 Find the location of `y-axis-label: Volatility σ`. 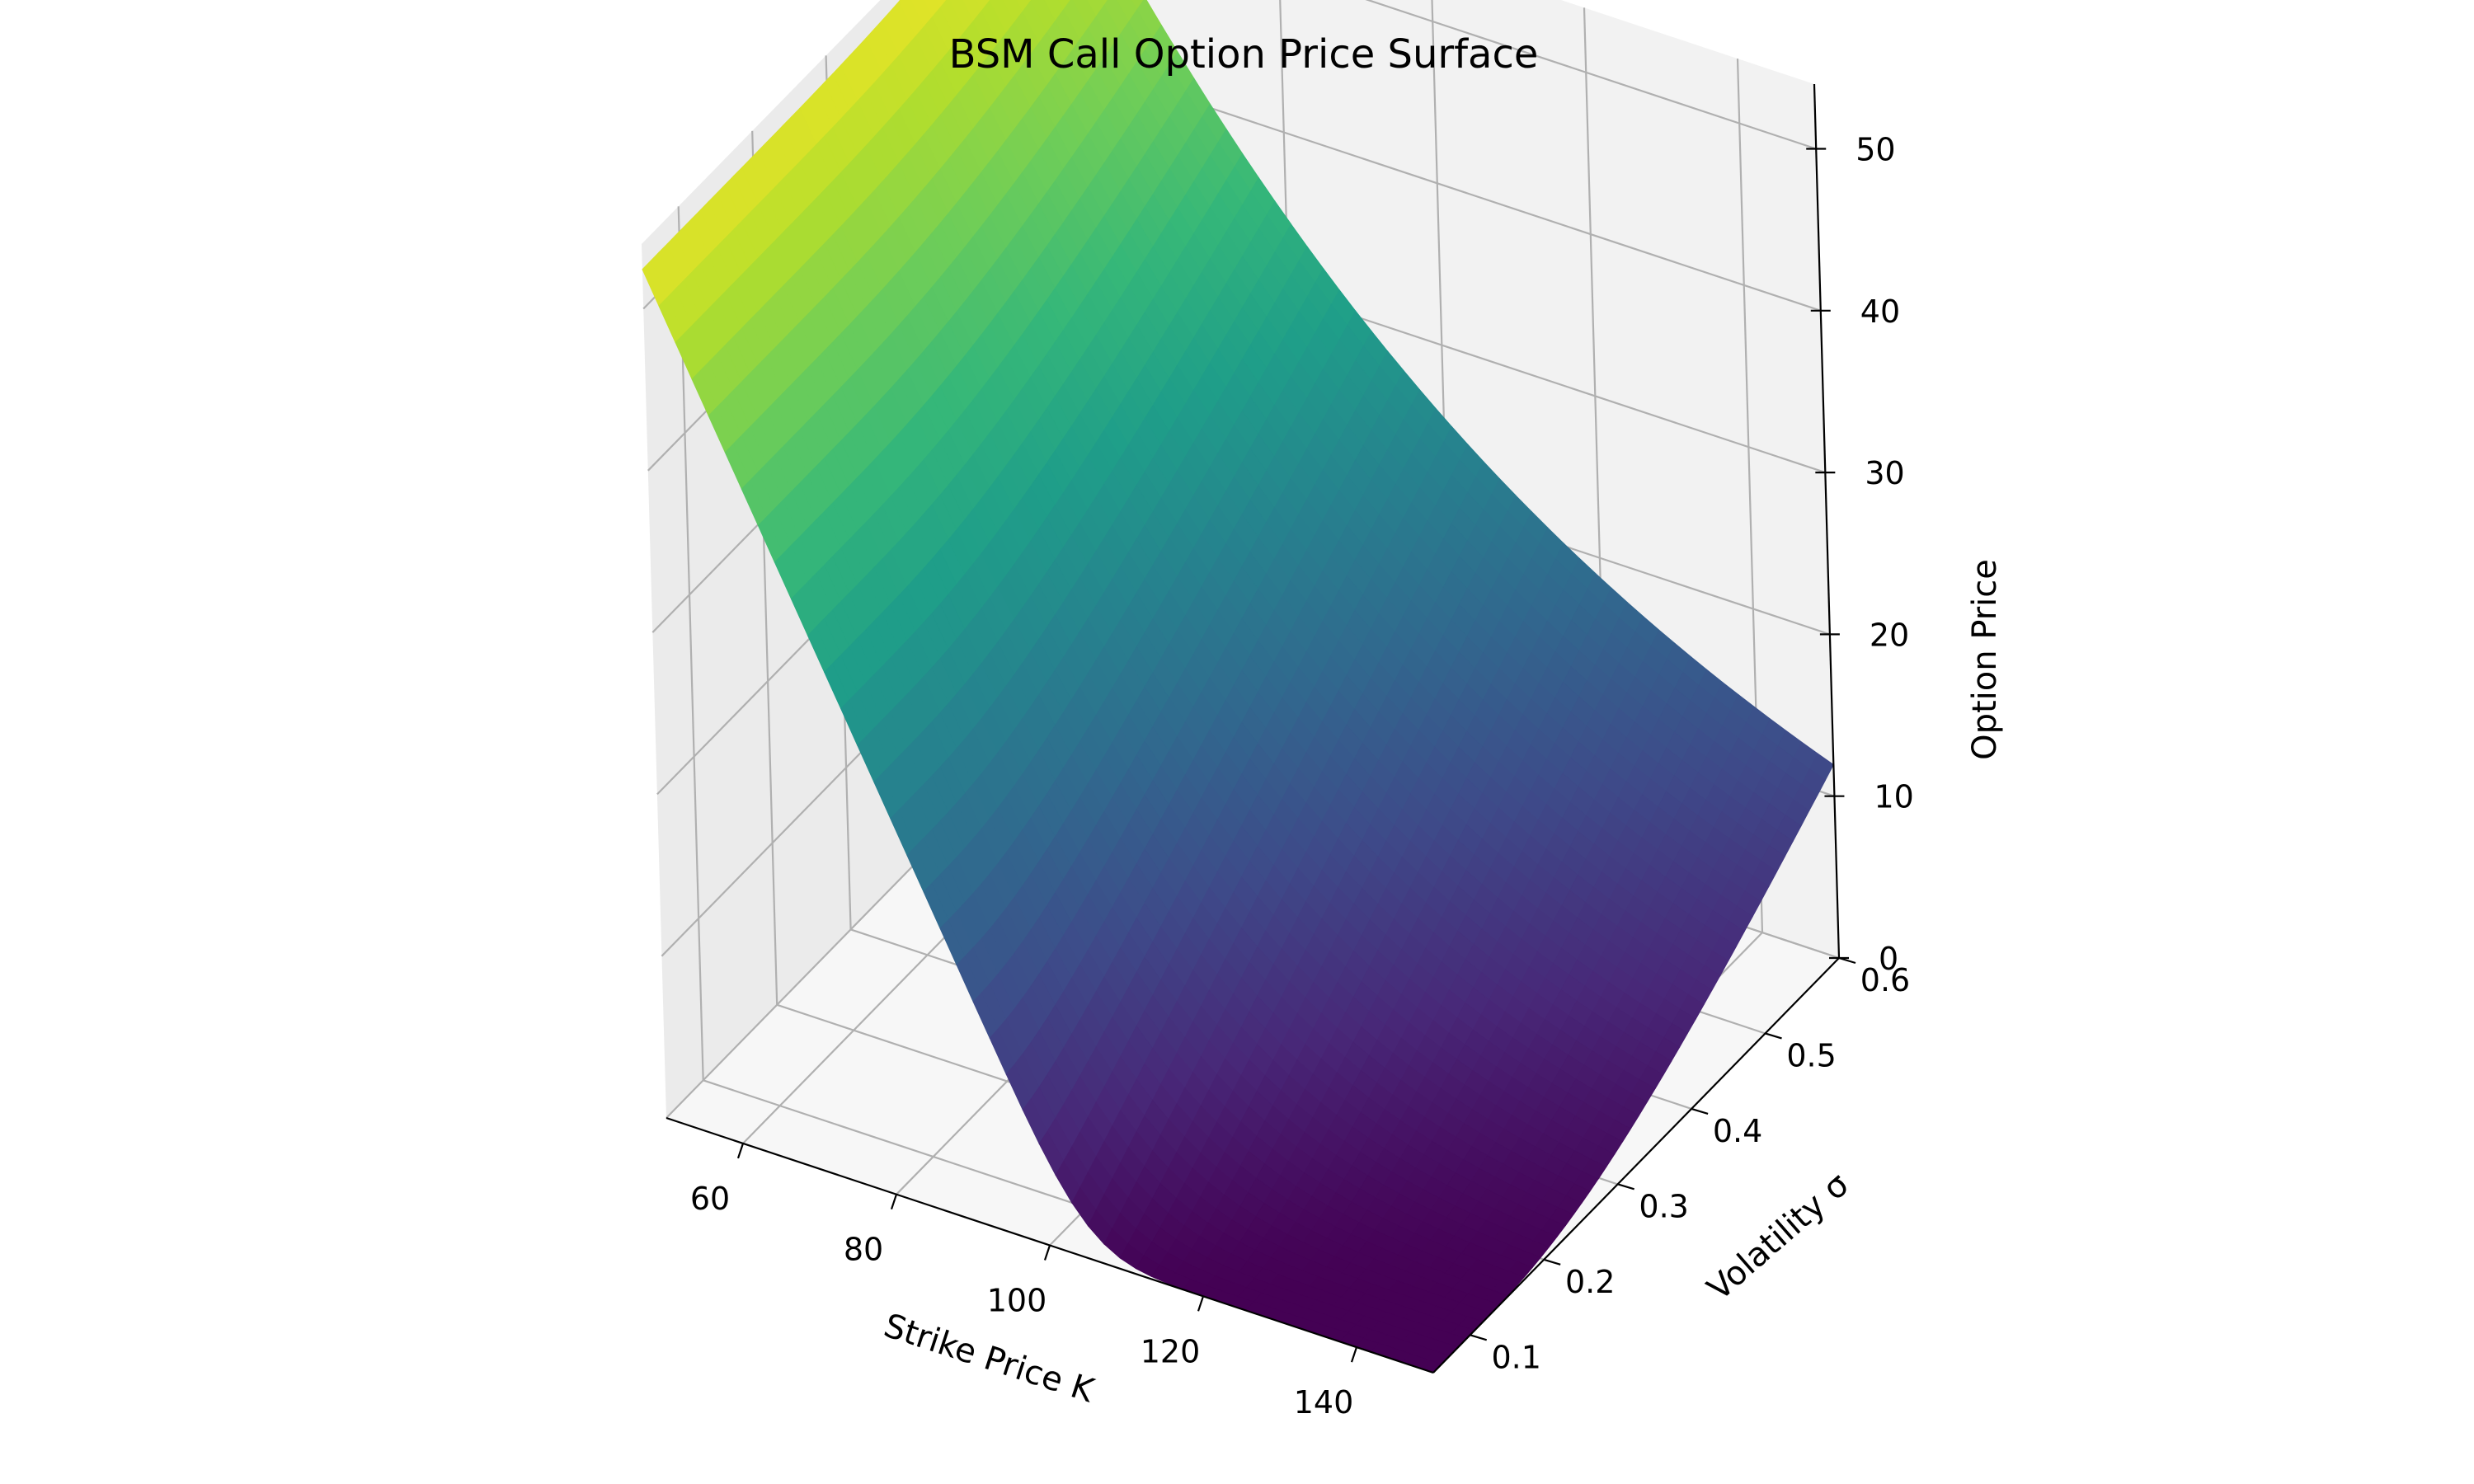

y-axis-label: Volatility σ is located at coordinates (1778, 1237).